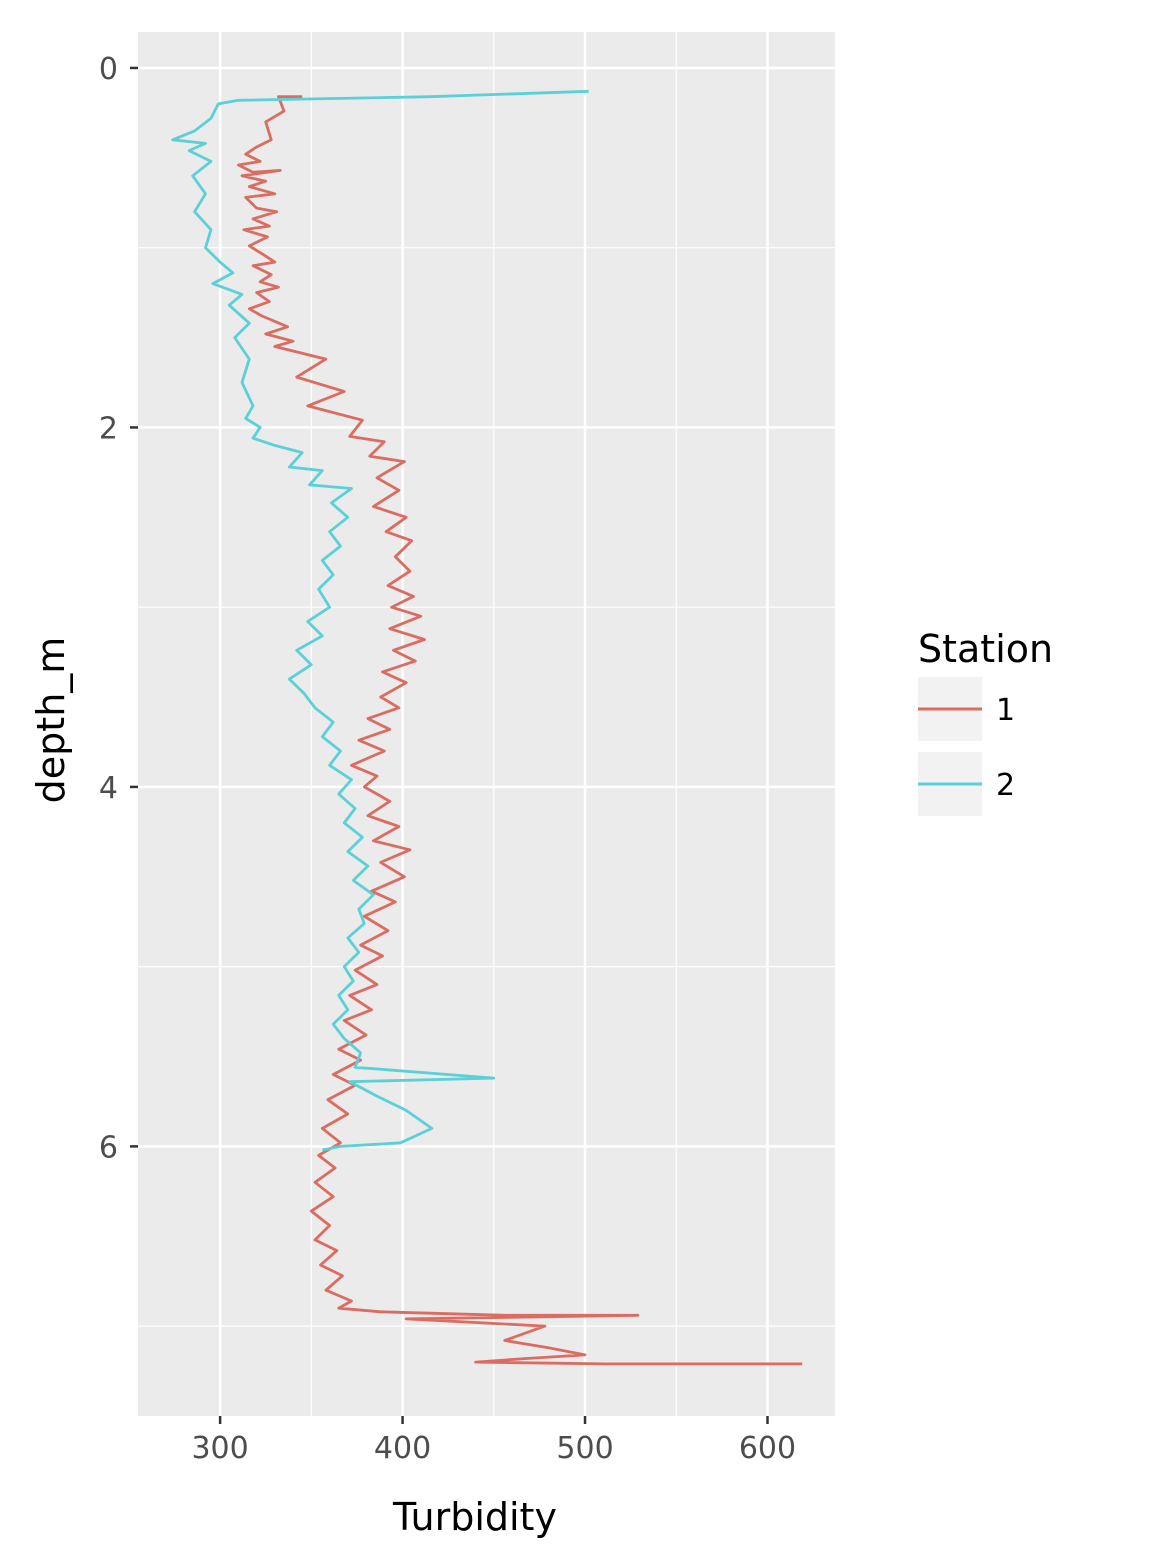  I want to click on y-tick-label: 0, so click(108, 69).